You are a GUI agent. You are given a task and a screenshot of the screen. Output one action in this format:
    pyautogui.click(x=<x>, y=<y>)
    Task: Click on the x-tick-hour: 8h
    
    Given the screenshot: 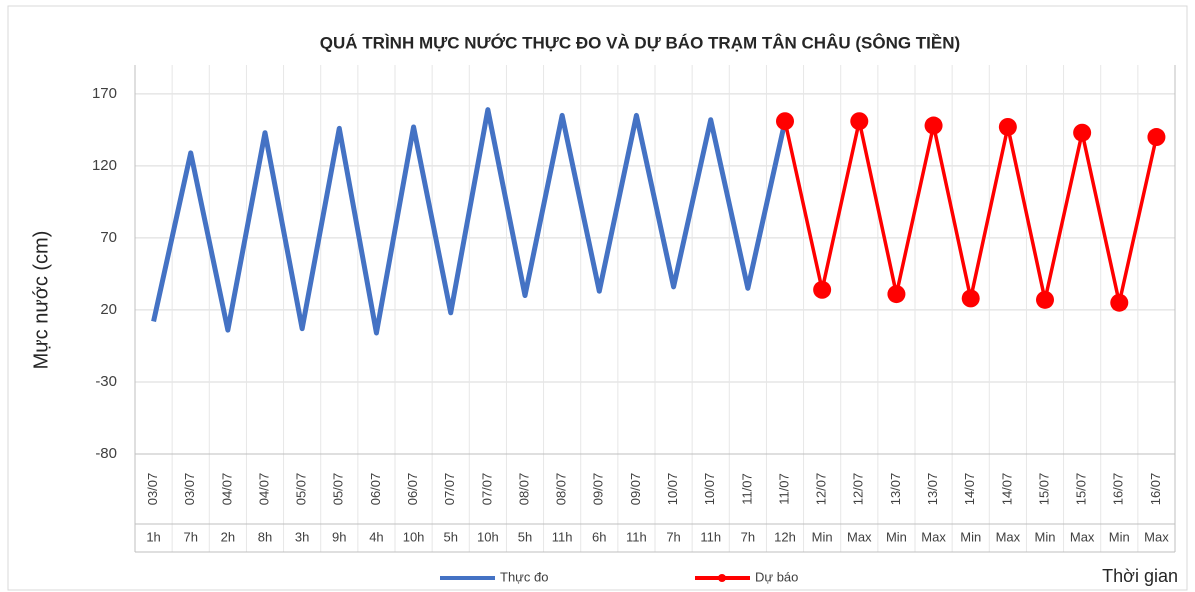 What is the action you would take?
    pyautogui.click(x=265, y=536)
    